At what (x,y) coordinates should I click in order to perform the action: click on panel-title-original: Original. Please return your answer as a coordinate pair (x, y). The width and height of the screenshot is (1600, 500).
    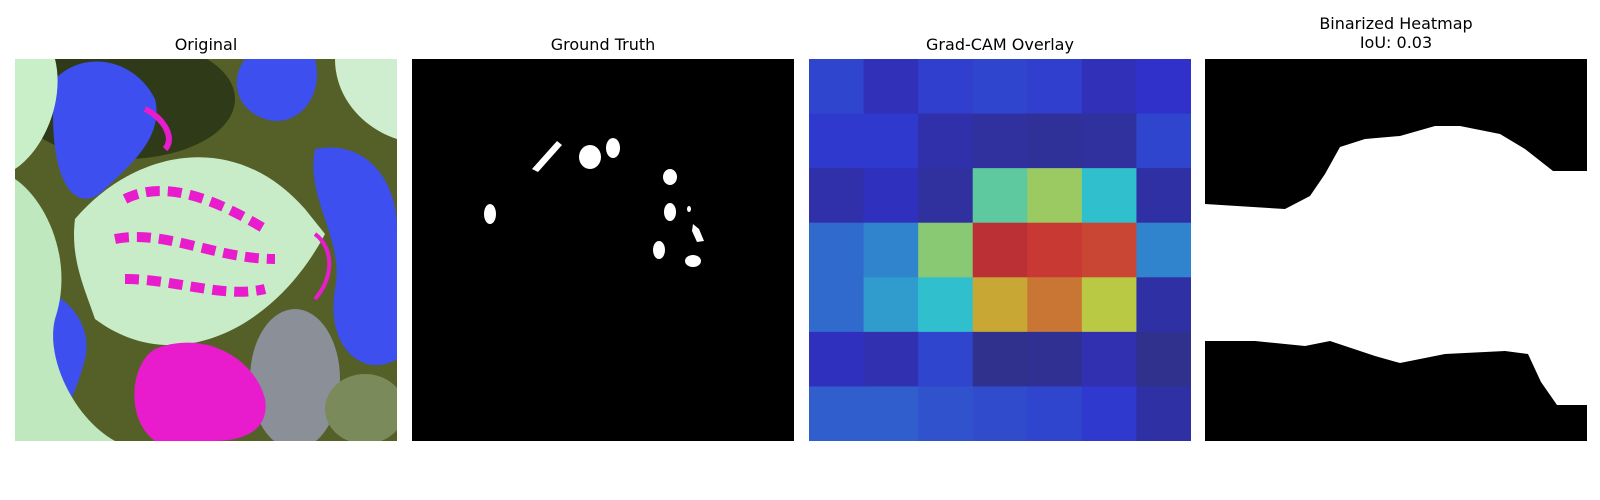
    Looking at the image, I should click on (206, 44).